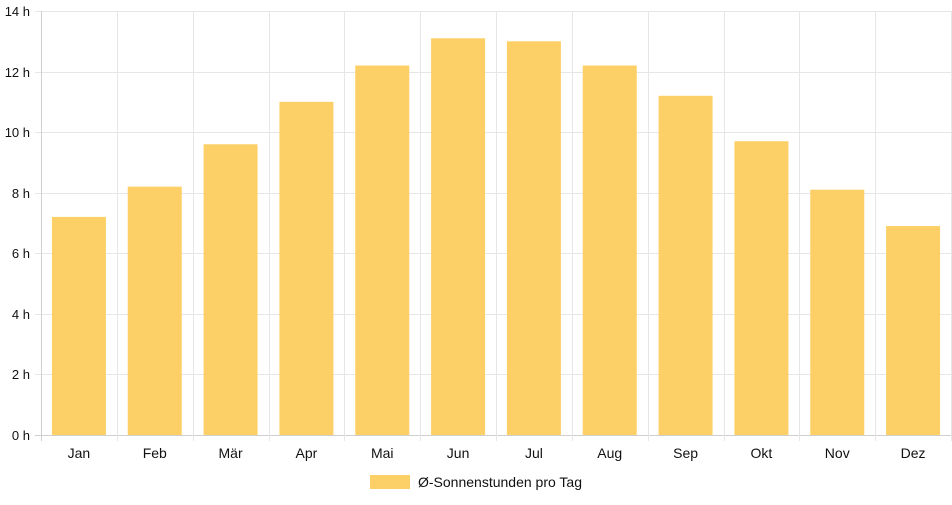 The height and width of the screenshot is (505, 952). Describe the element at coordinates (685, 453) in the screenshot. I see `x-tick-label: Sep` at that location.